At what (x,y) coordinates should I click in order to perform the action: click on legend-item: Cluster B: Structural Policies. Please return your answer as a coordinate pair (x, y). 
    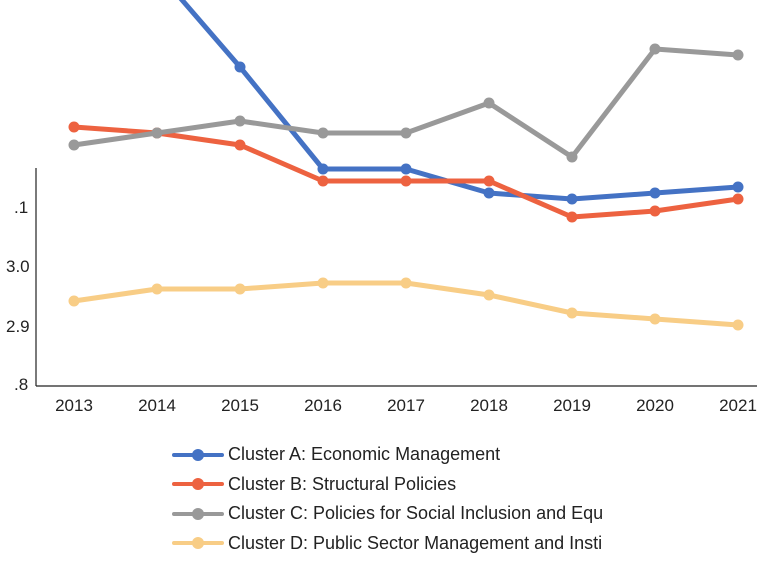
    Looking at the image, I should click on (387, 485).